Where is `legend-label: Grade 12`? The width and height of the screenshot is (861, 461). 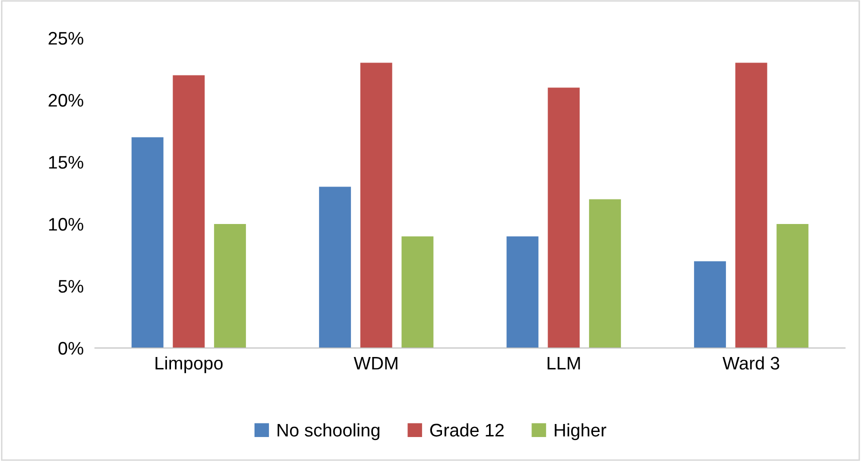 legend-label: Grade 12 is located at coordinates (467, 430).